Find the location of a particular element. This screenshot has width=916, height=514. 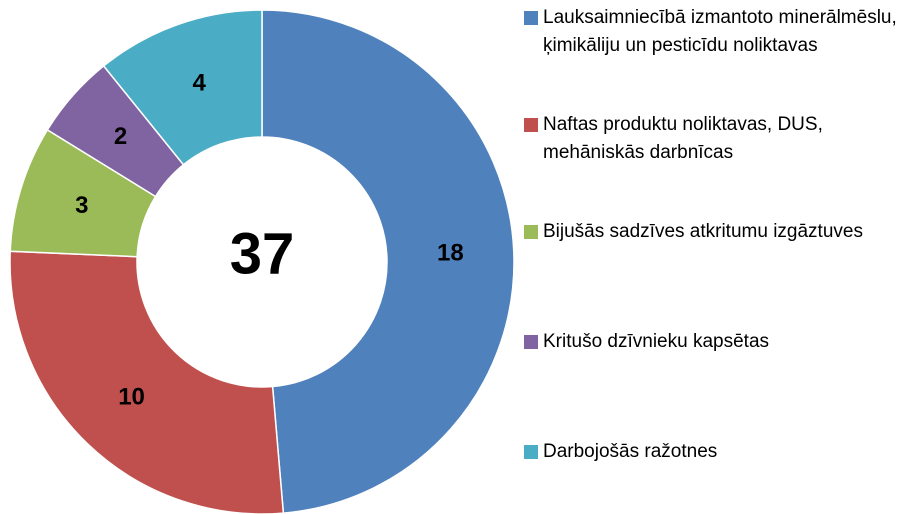

data-label: 4 is located at coordinates (200, 83).